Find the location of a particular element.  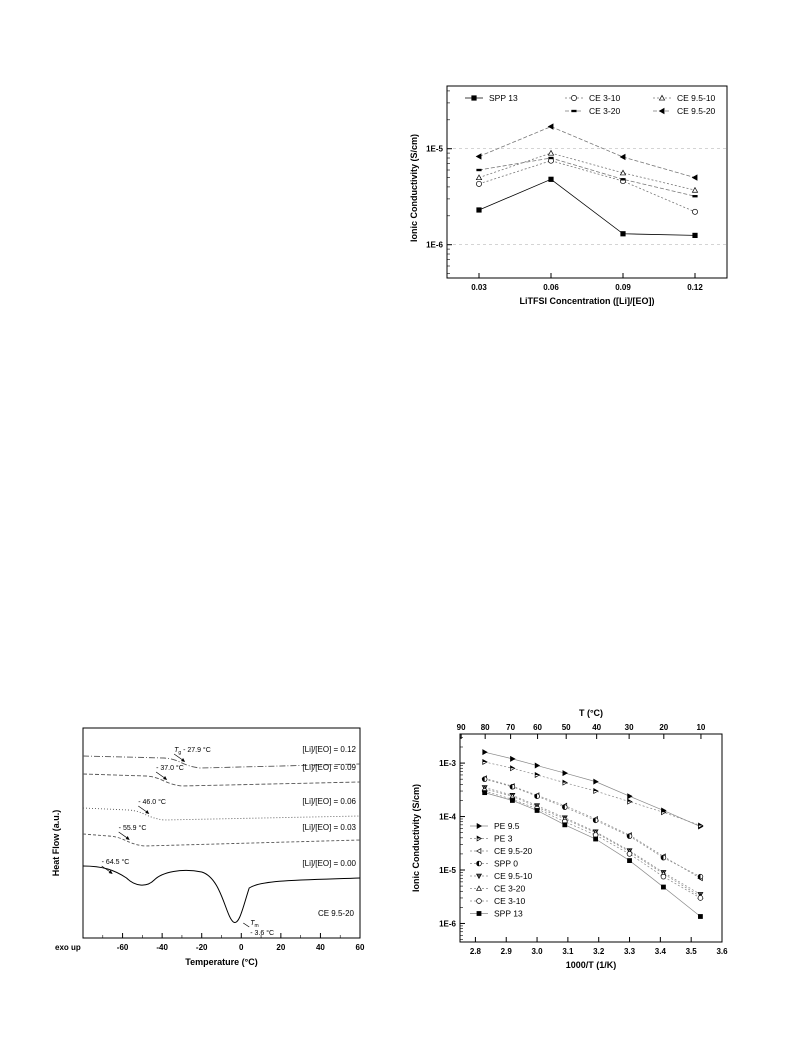

dsc-x-tick-label: -20 is located at coordinates (202, 947).